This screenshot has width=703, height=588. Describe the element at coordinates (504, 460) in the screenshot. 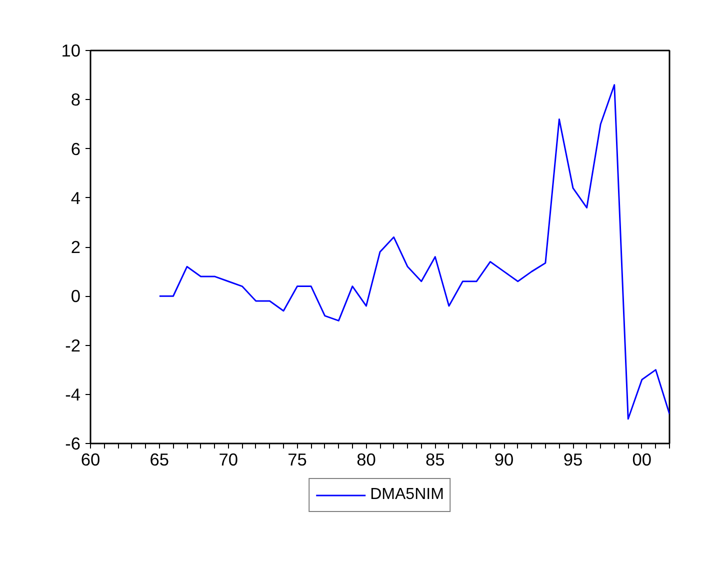

I see `x-tick-label: 90` at that location.